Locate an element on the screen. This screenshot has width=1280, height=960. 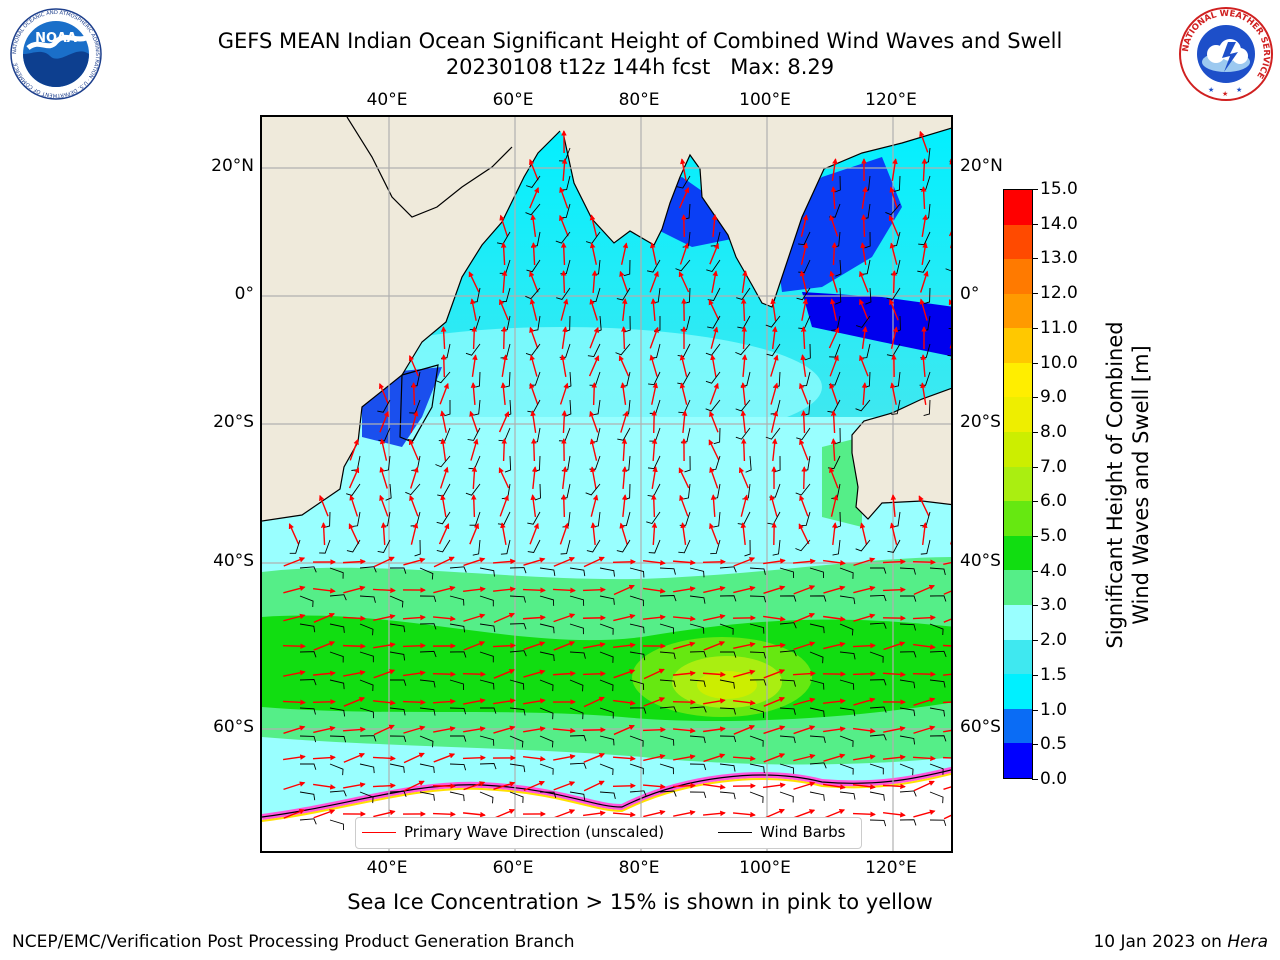
lon-label-top-40e: 40°E is located at coordinates (387, 100).